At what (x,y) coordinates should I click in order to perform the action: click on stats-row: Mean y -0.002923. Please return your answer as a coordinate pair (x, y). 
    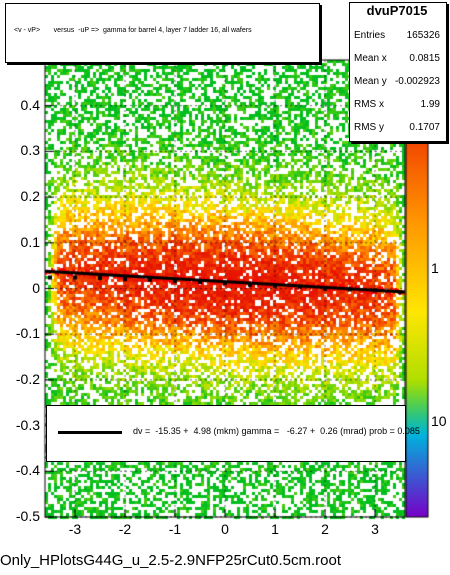
    Looking at the image, I should click on (397, 83).